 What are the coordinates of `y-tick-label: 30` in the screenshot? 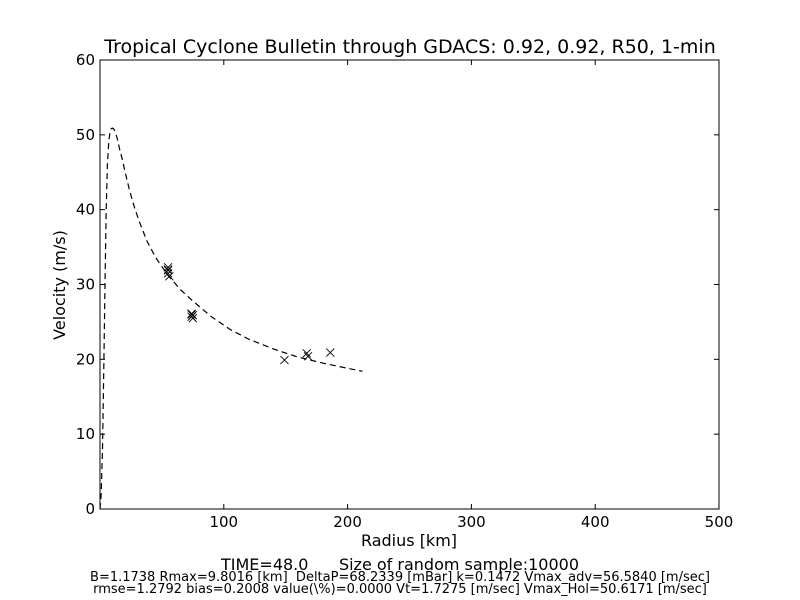 It's located at (85, 285).